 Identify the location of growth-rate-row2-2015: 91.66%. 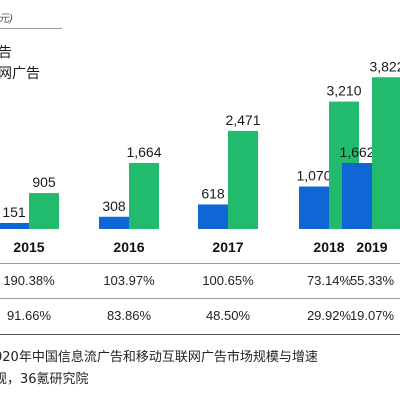
(29, 315).